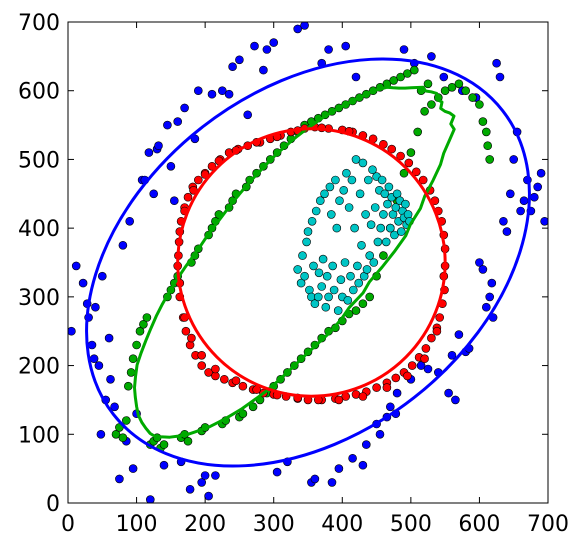 The width and height of the screenshot is (584, 547). What do you see at coordinates (205, 524) in the screenshot?
I see `x-tick-label: 200` at bounding box center [205, 524].